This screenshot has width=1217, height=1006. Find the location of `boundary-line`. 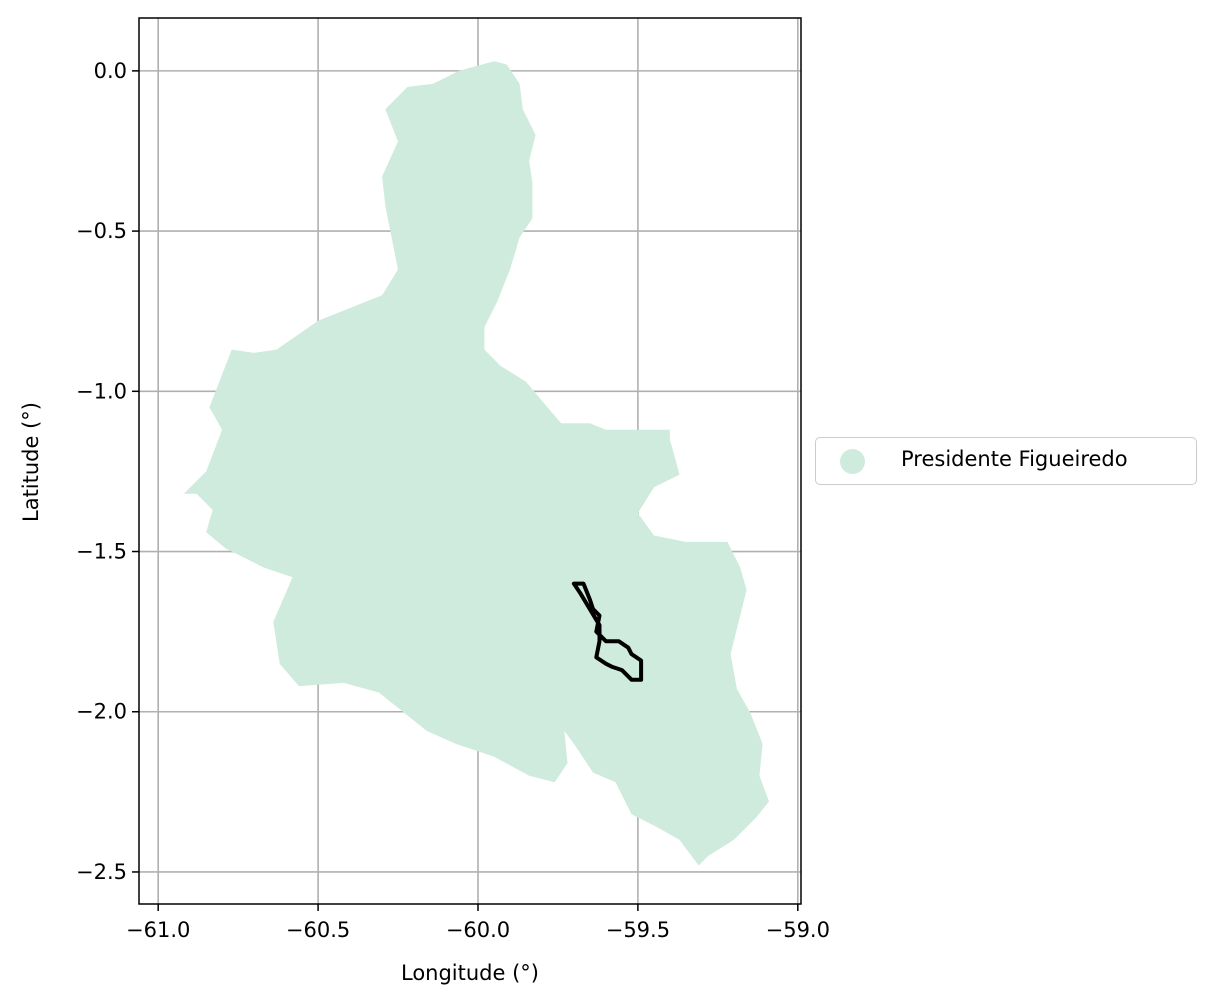

boundary-line is located at coordinates (607, 631).